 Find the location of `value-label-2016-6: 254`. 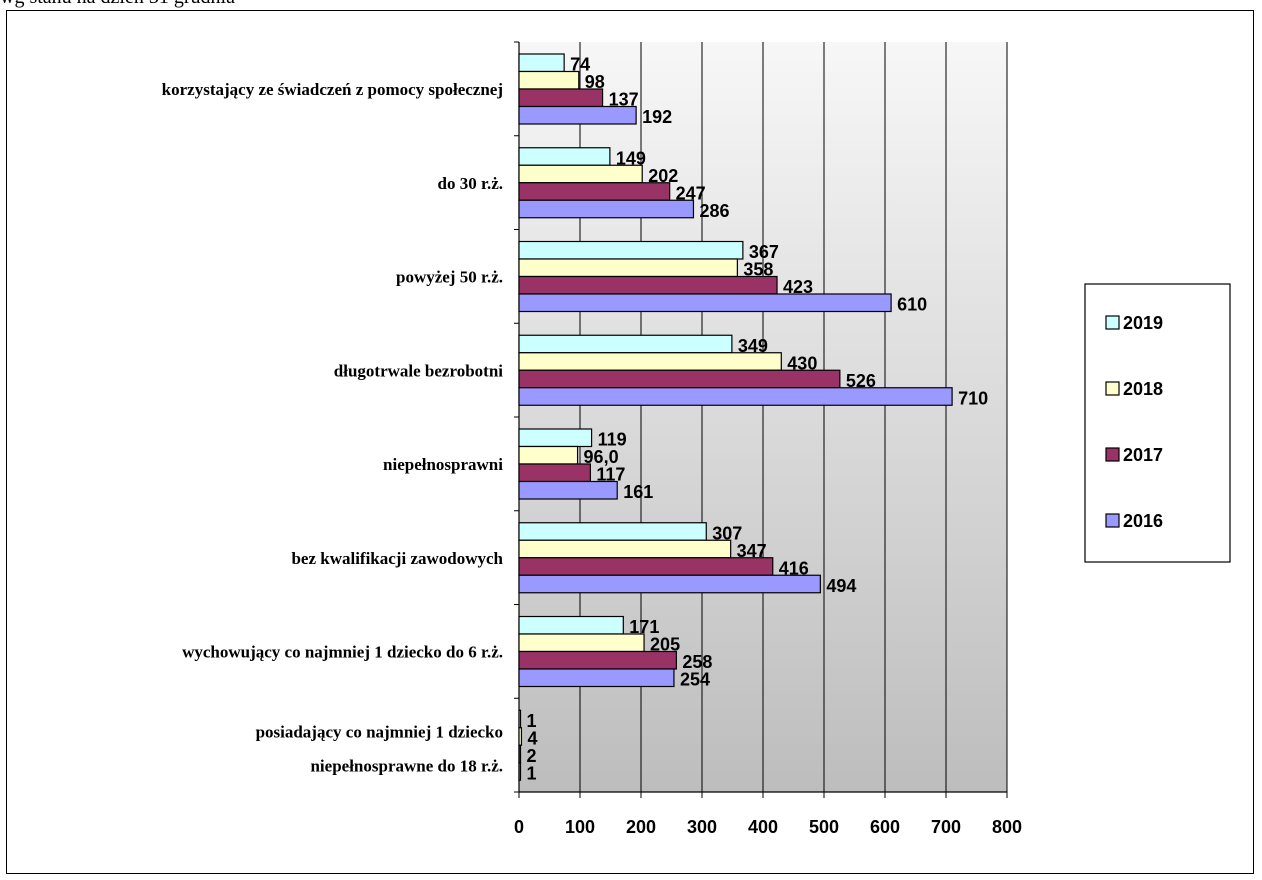

value-label-2016-6: 254 is located at coordinates (695, 680).